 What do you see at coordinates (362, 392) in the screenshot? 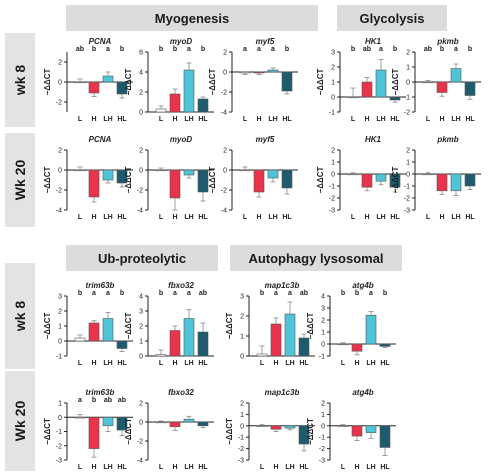
I see `gene-title: atg4b` at bounding box center [362, 392].